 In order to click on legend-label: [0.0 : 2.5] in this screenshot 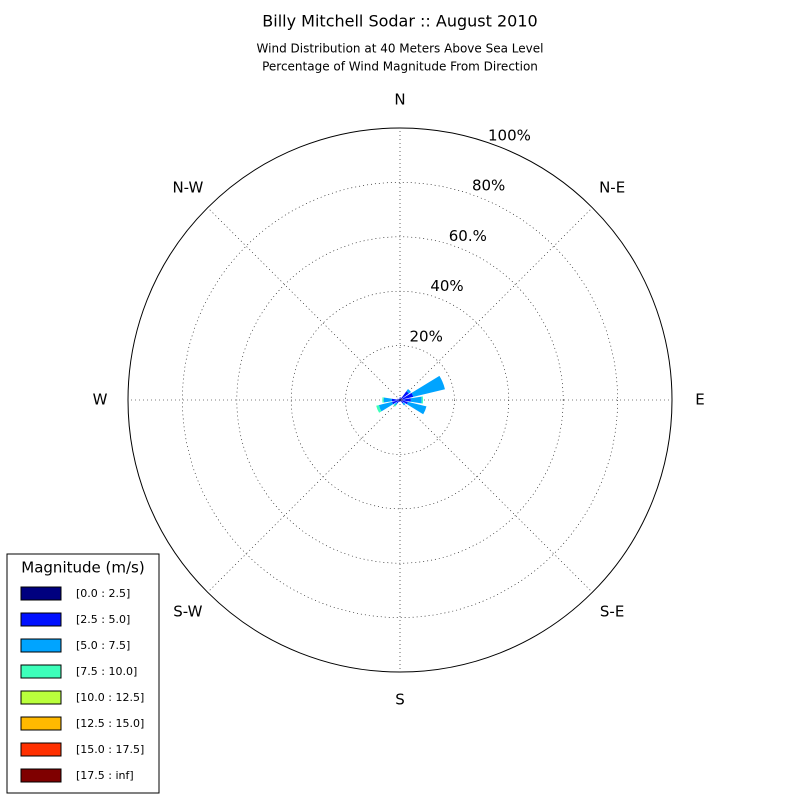, I will do `click(103, 593)`.